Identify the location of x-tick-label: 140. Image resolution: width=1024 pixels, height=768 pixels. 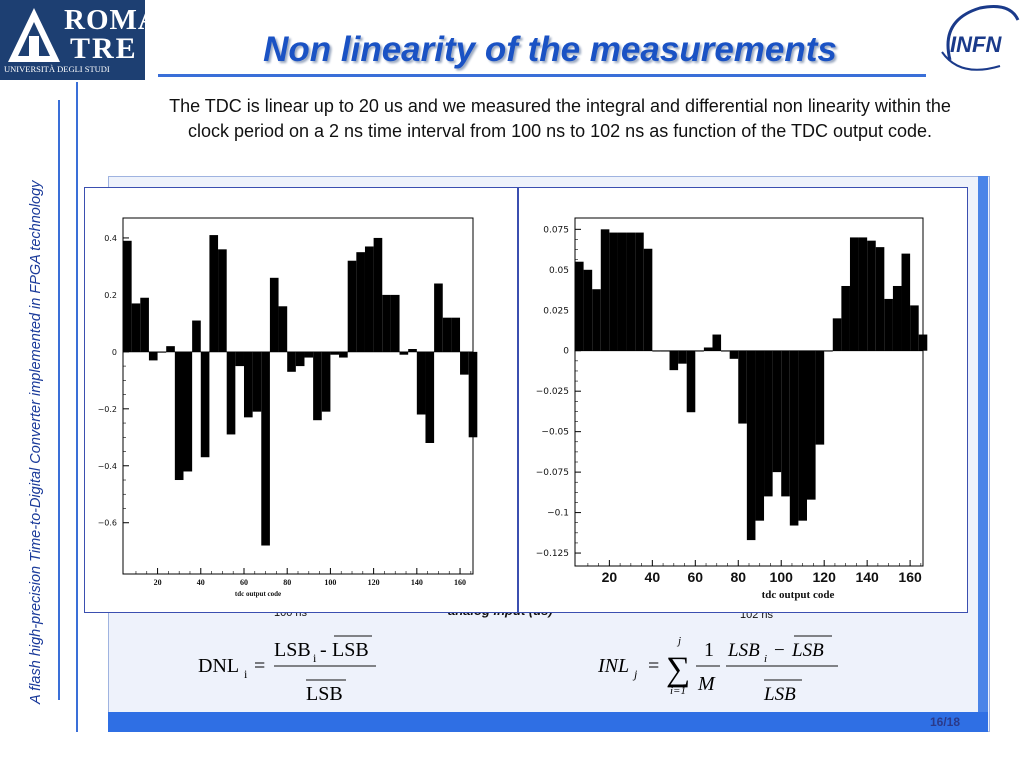
(417, 582).